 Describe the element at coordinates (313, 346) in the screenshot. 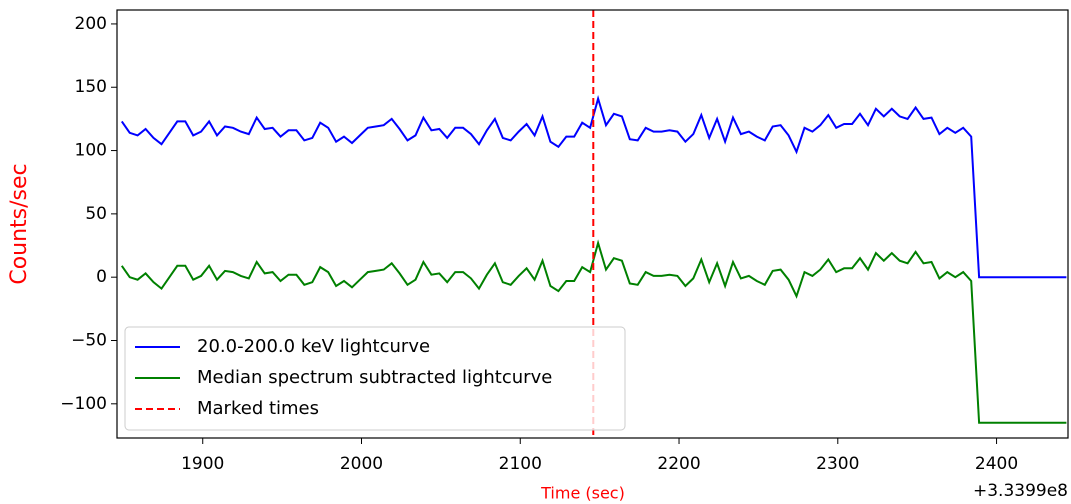

I see `legend-label: 20.0-200.0 keV lightcurve` at that location.